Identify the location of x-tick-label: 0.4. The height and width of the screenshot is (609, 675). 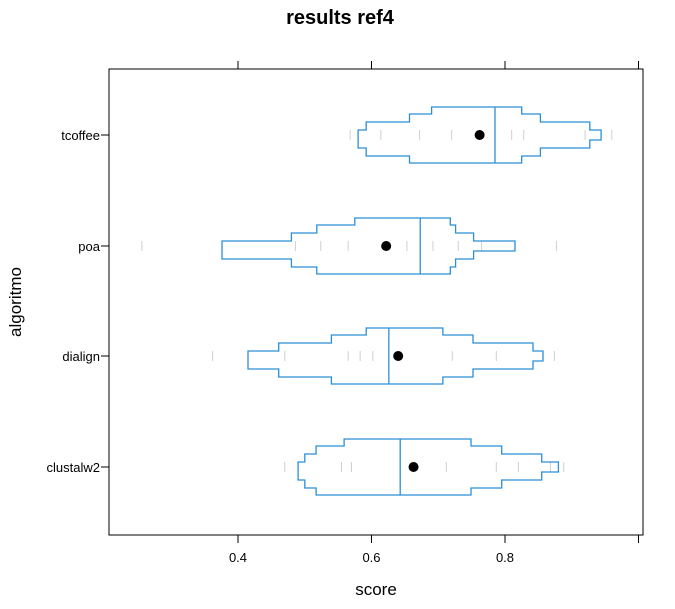
(238, 557).